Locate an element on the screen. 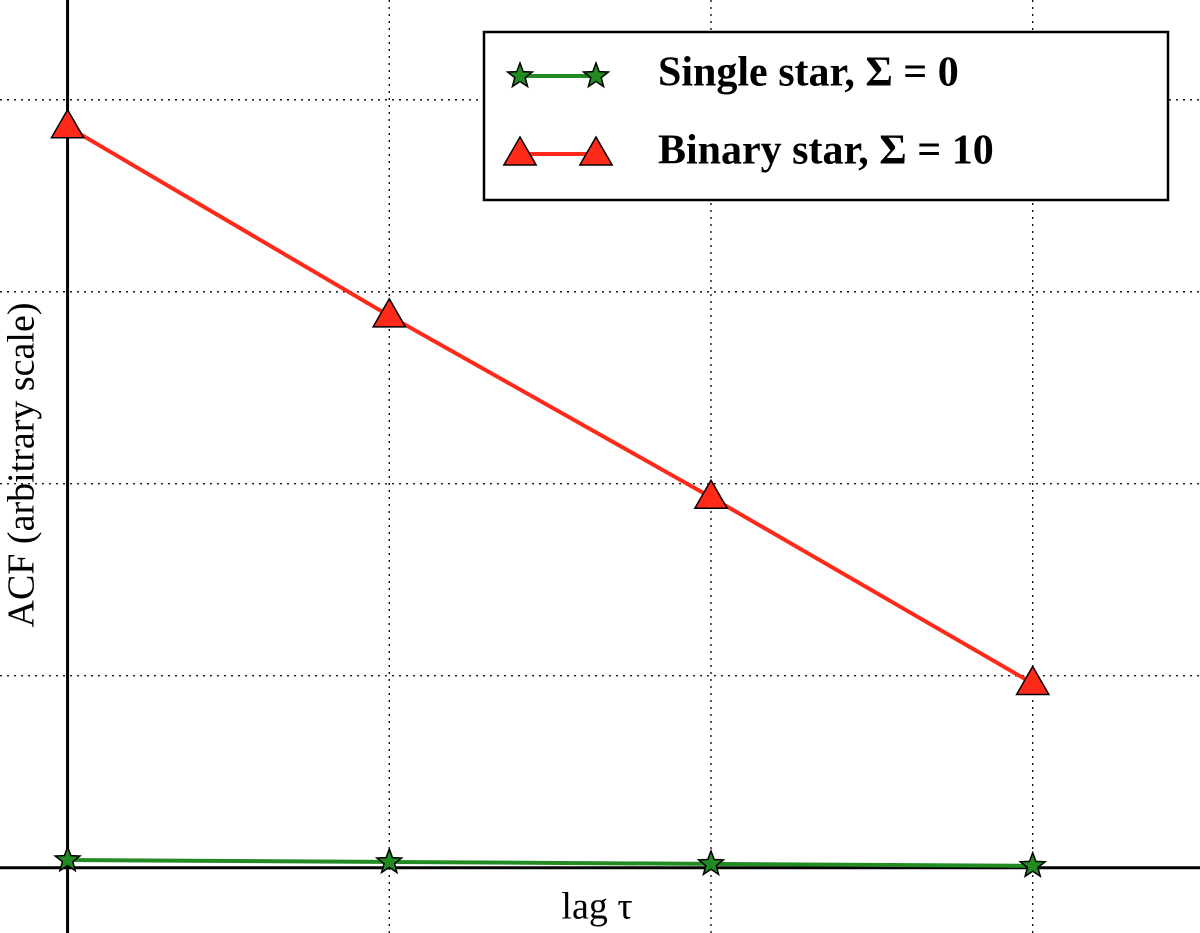  x-axis-label: lag τ is located at coordinates (596, 907).